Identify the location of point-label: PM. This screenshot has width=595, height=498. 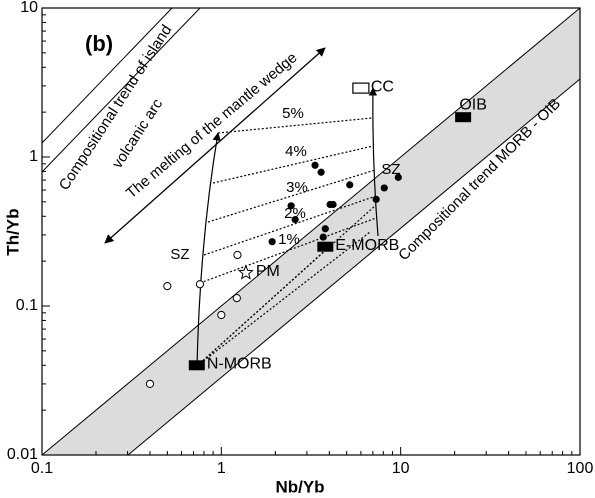
(268, 271).